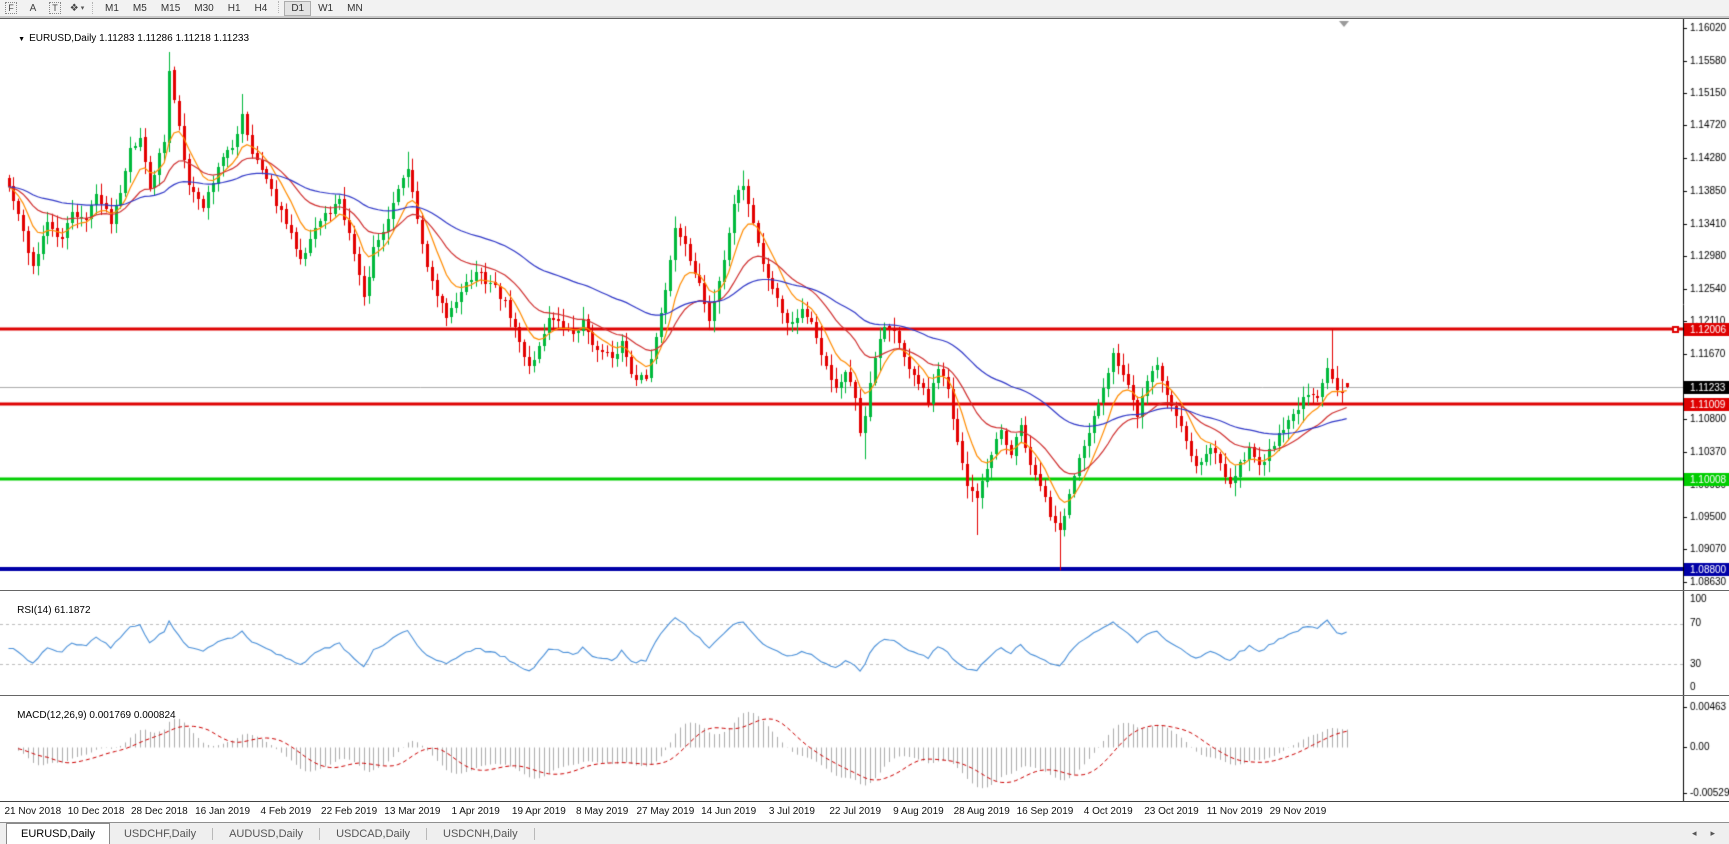  I want to click on symbol-title: EURUSD,Daily, so click(63, 38).